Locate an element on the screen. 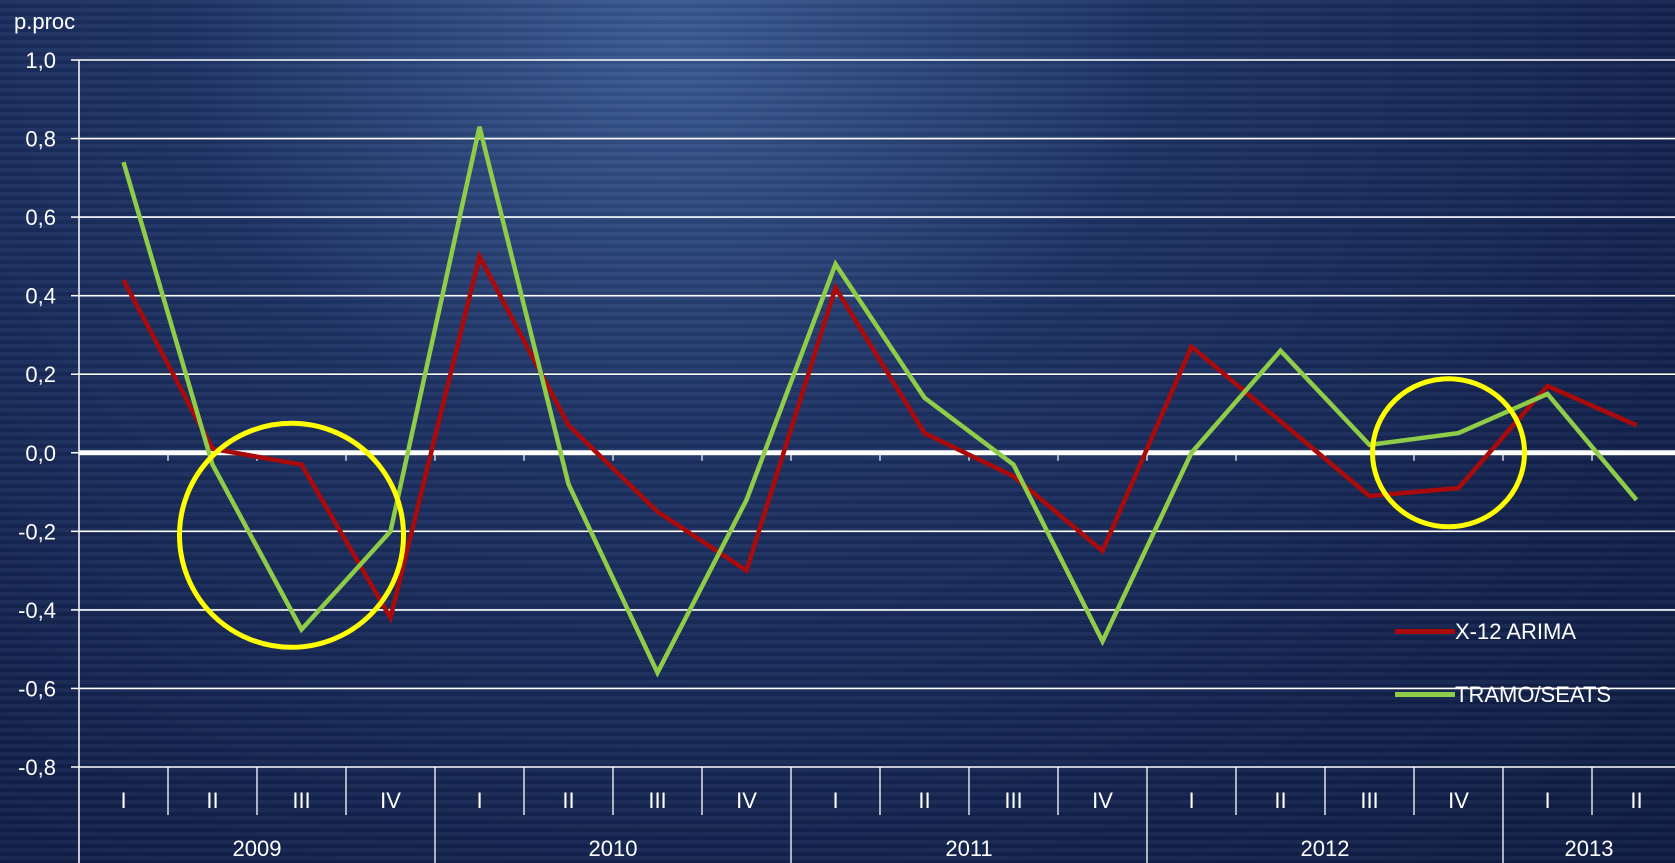 This screenshot has width=1675, height=863. y-tick-label: 1,0 is located at coordinates (40, 60).